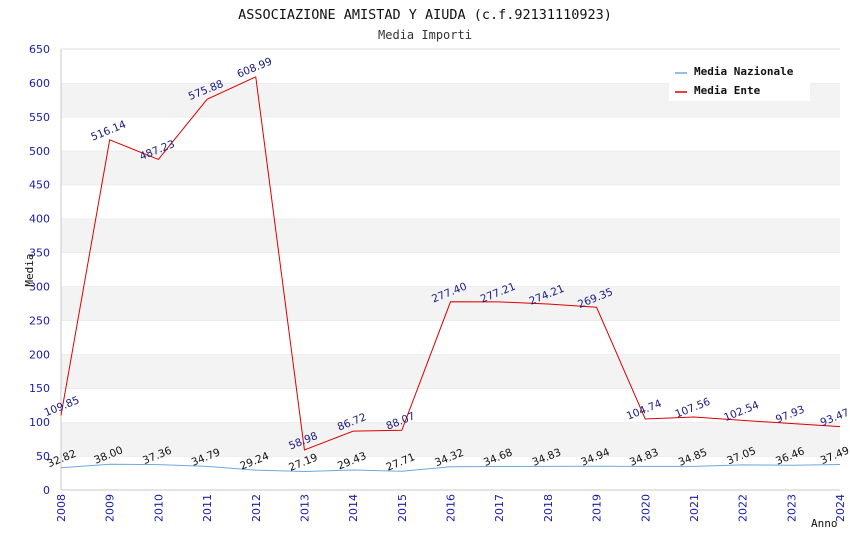 This screenshot has height=550, width=850. I want to click on x-tick-label: 2018, so click(548, 508).